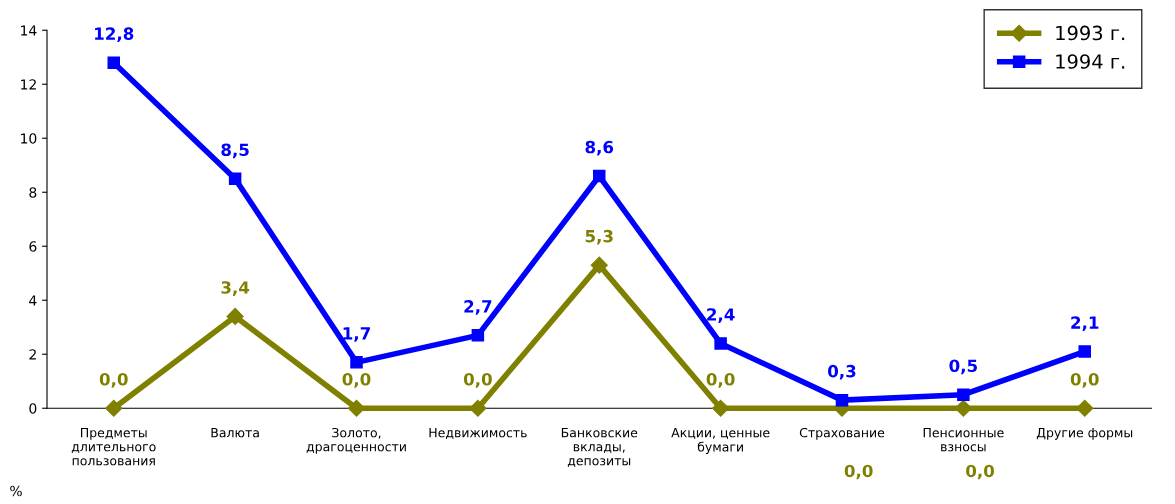 The width and height of the screenshot is (1175, 504). Describe the element at coordinates (599, 148) in the screenshot. I see `data-label: 8,6` at that location.